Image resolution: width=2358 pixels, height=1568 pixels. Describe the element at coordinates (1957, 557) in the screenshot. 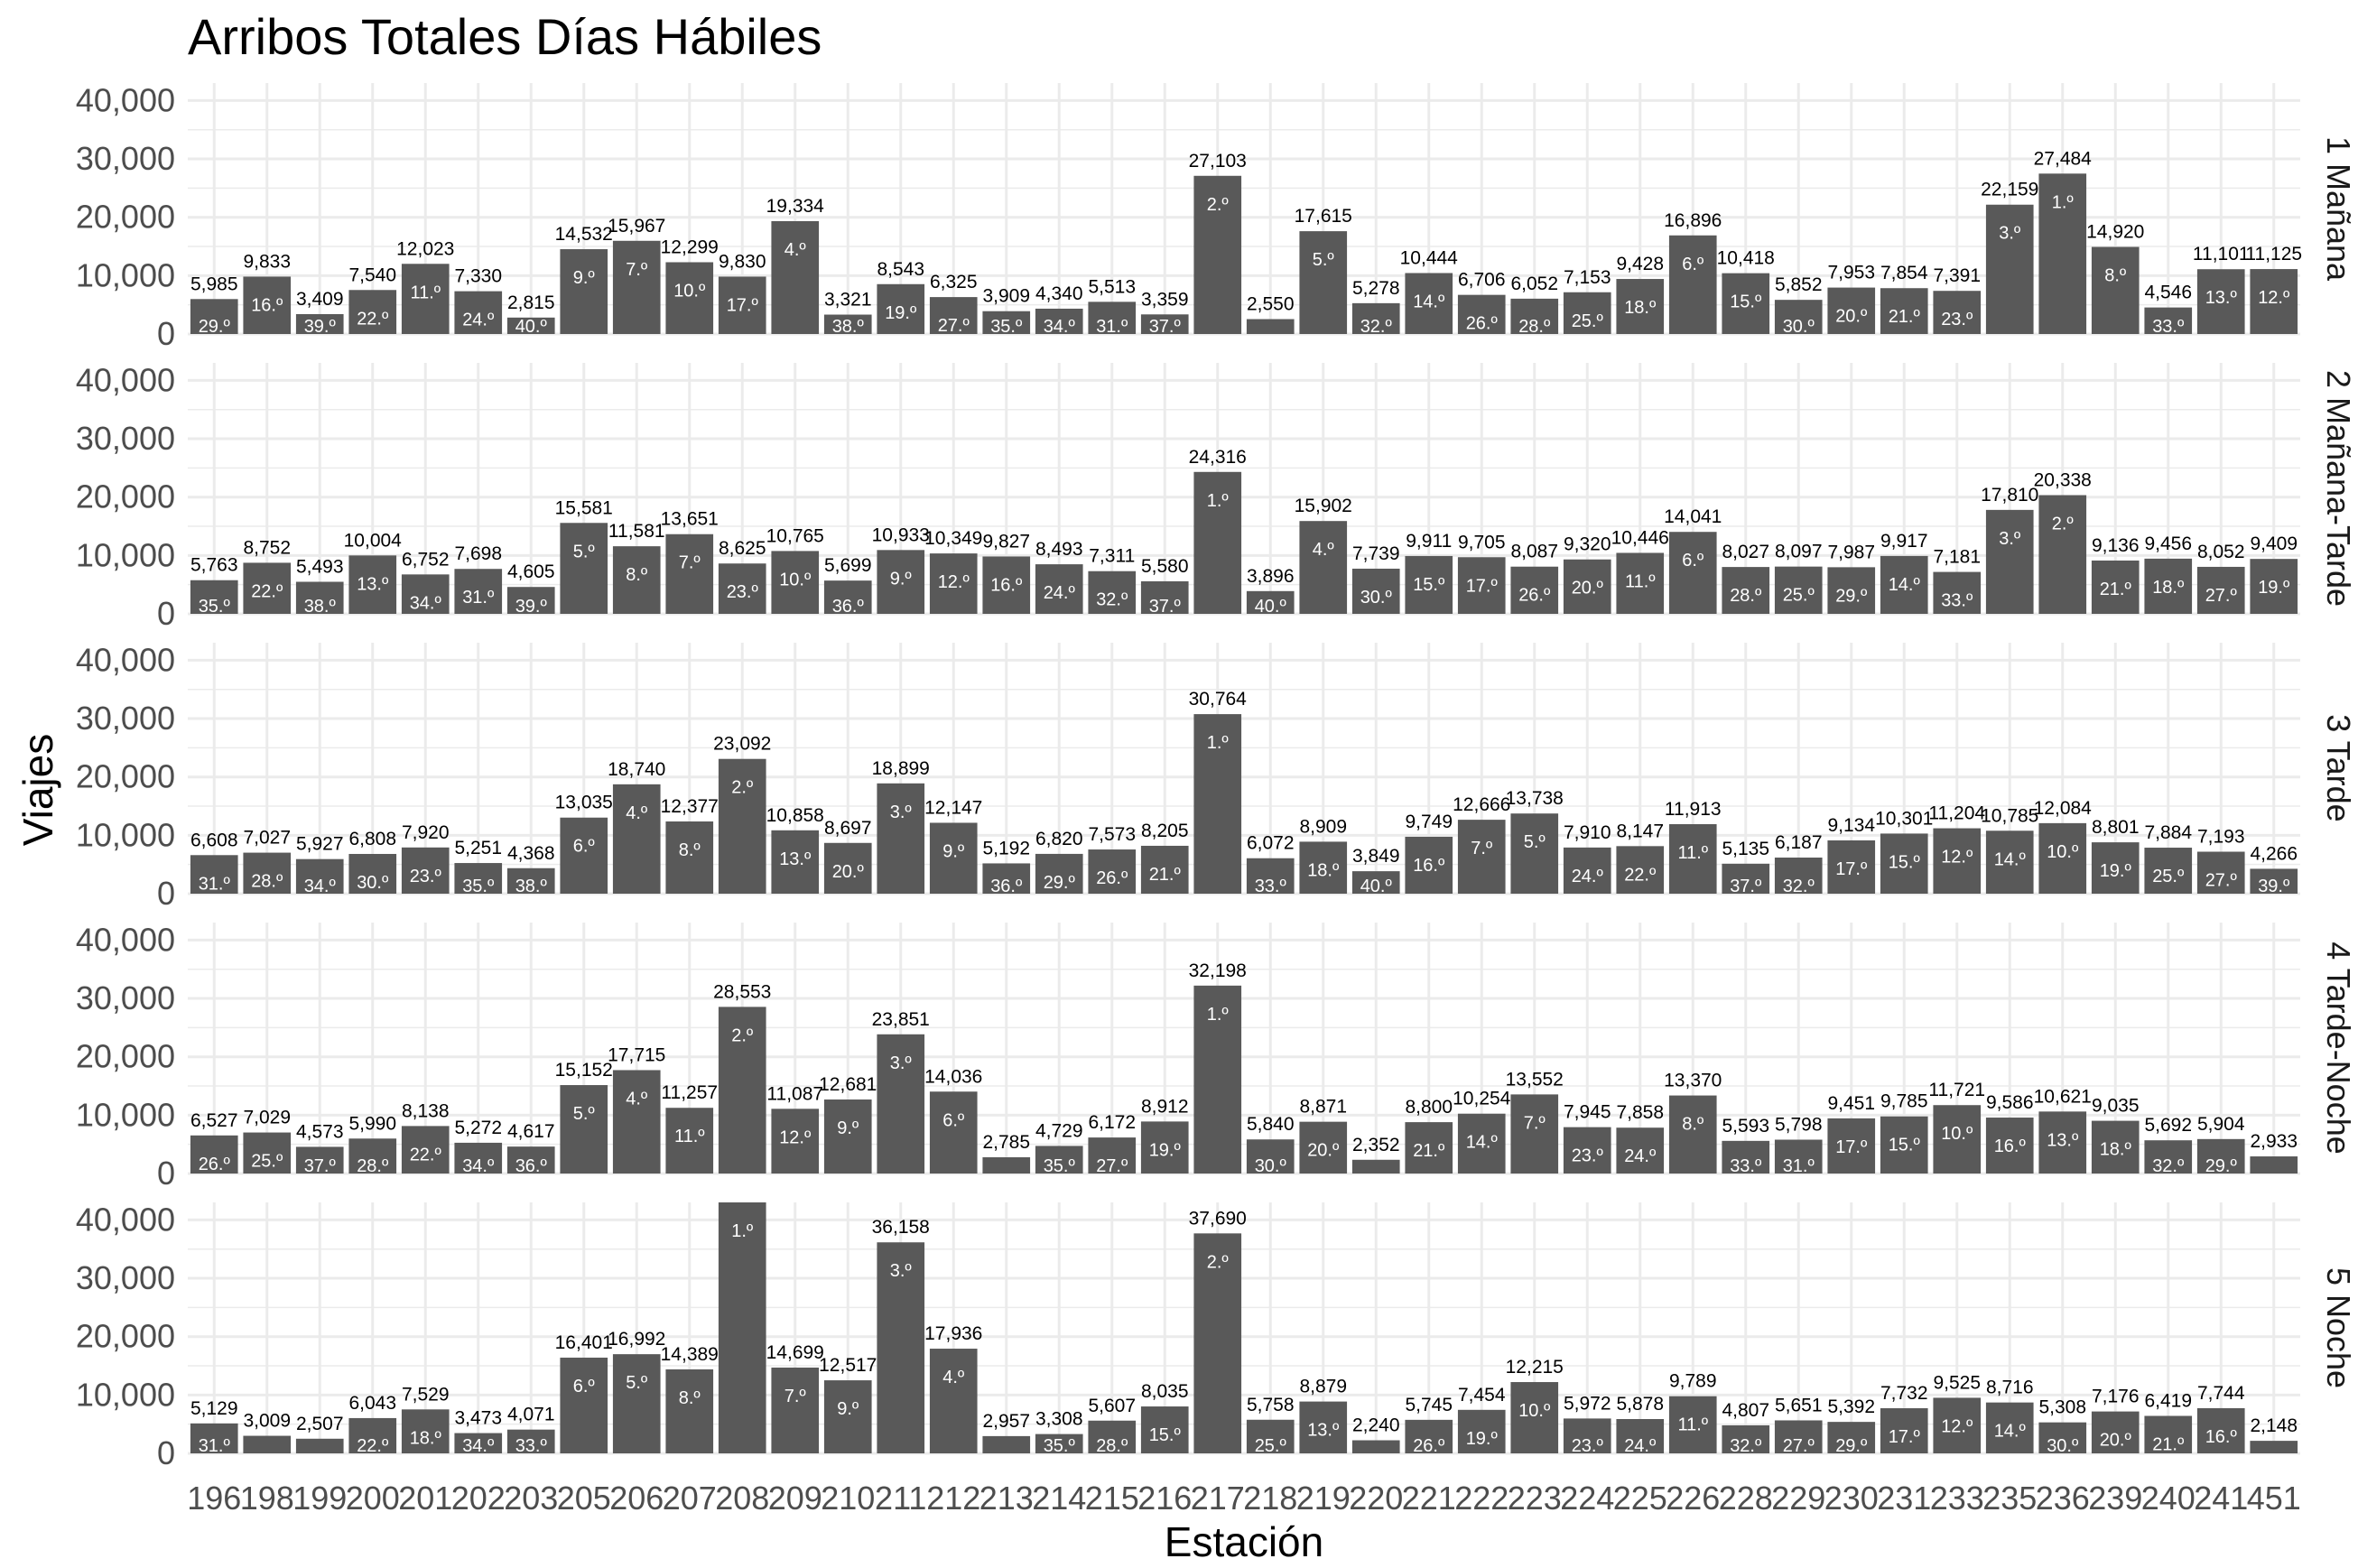

I see `value-label: 7,181` at that location.